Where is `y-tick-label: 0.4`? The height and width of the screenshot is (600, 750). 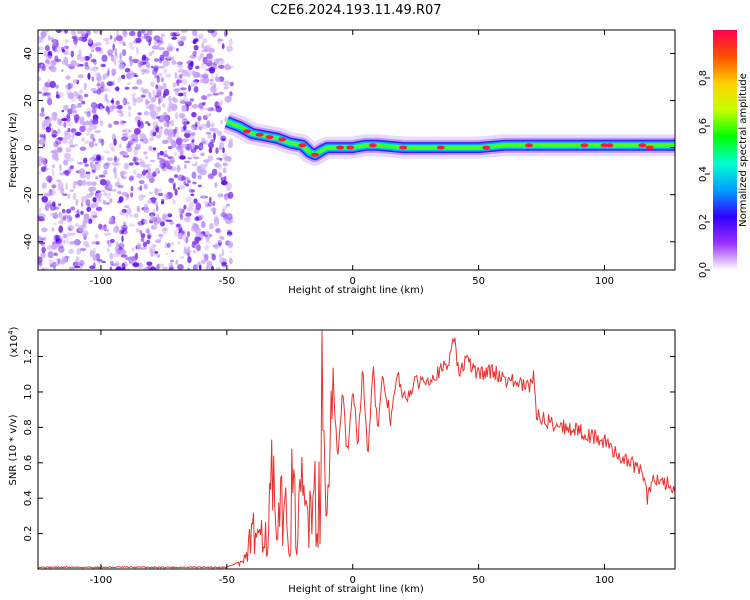
y-tick-label: 0.4 is located at coordinates (28, 498).